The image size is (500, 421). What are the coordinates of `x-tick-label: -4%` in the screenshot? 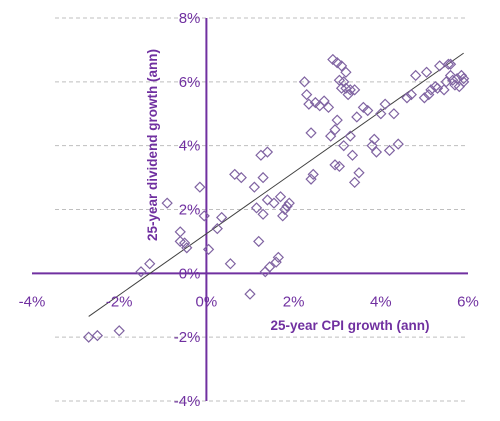 It's located at (32, 301).